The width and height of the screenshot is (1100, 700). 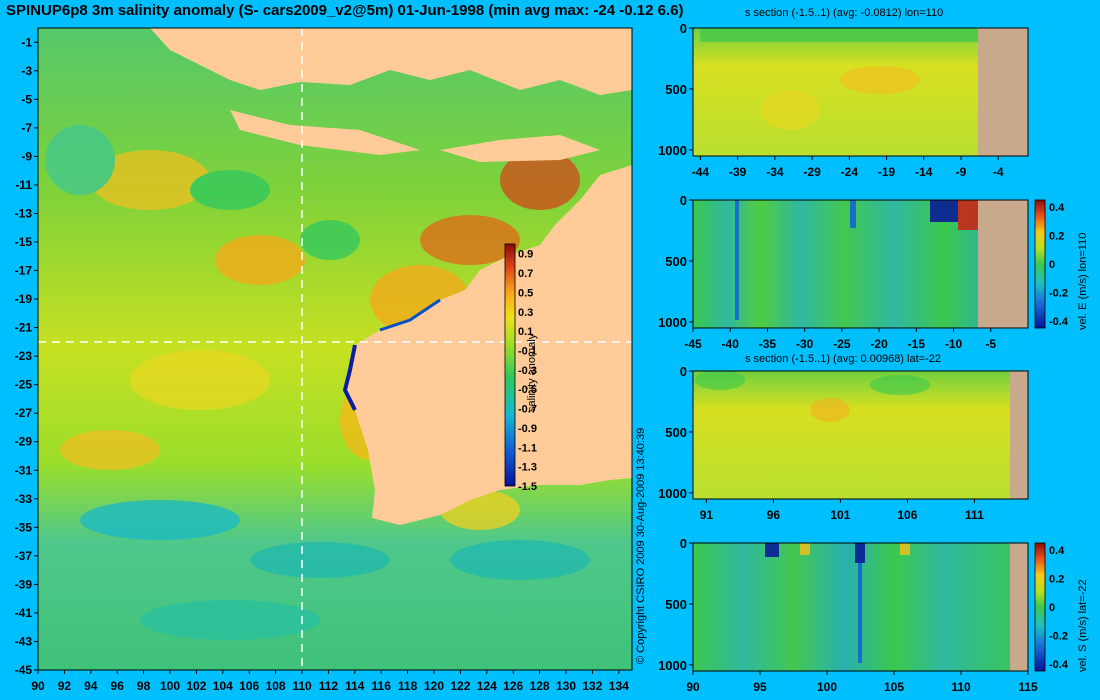 I want to click on map-y-tick-label: -39, so click(x=24, y=584).